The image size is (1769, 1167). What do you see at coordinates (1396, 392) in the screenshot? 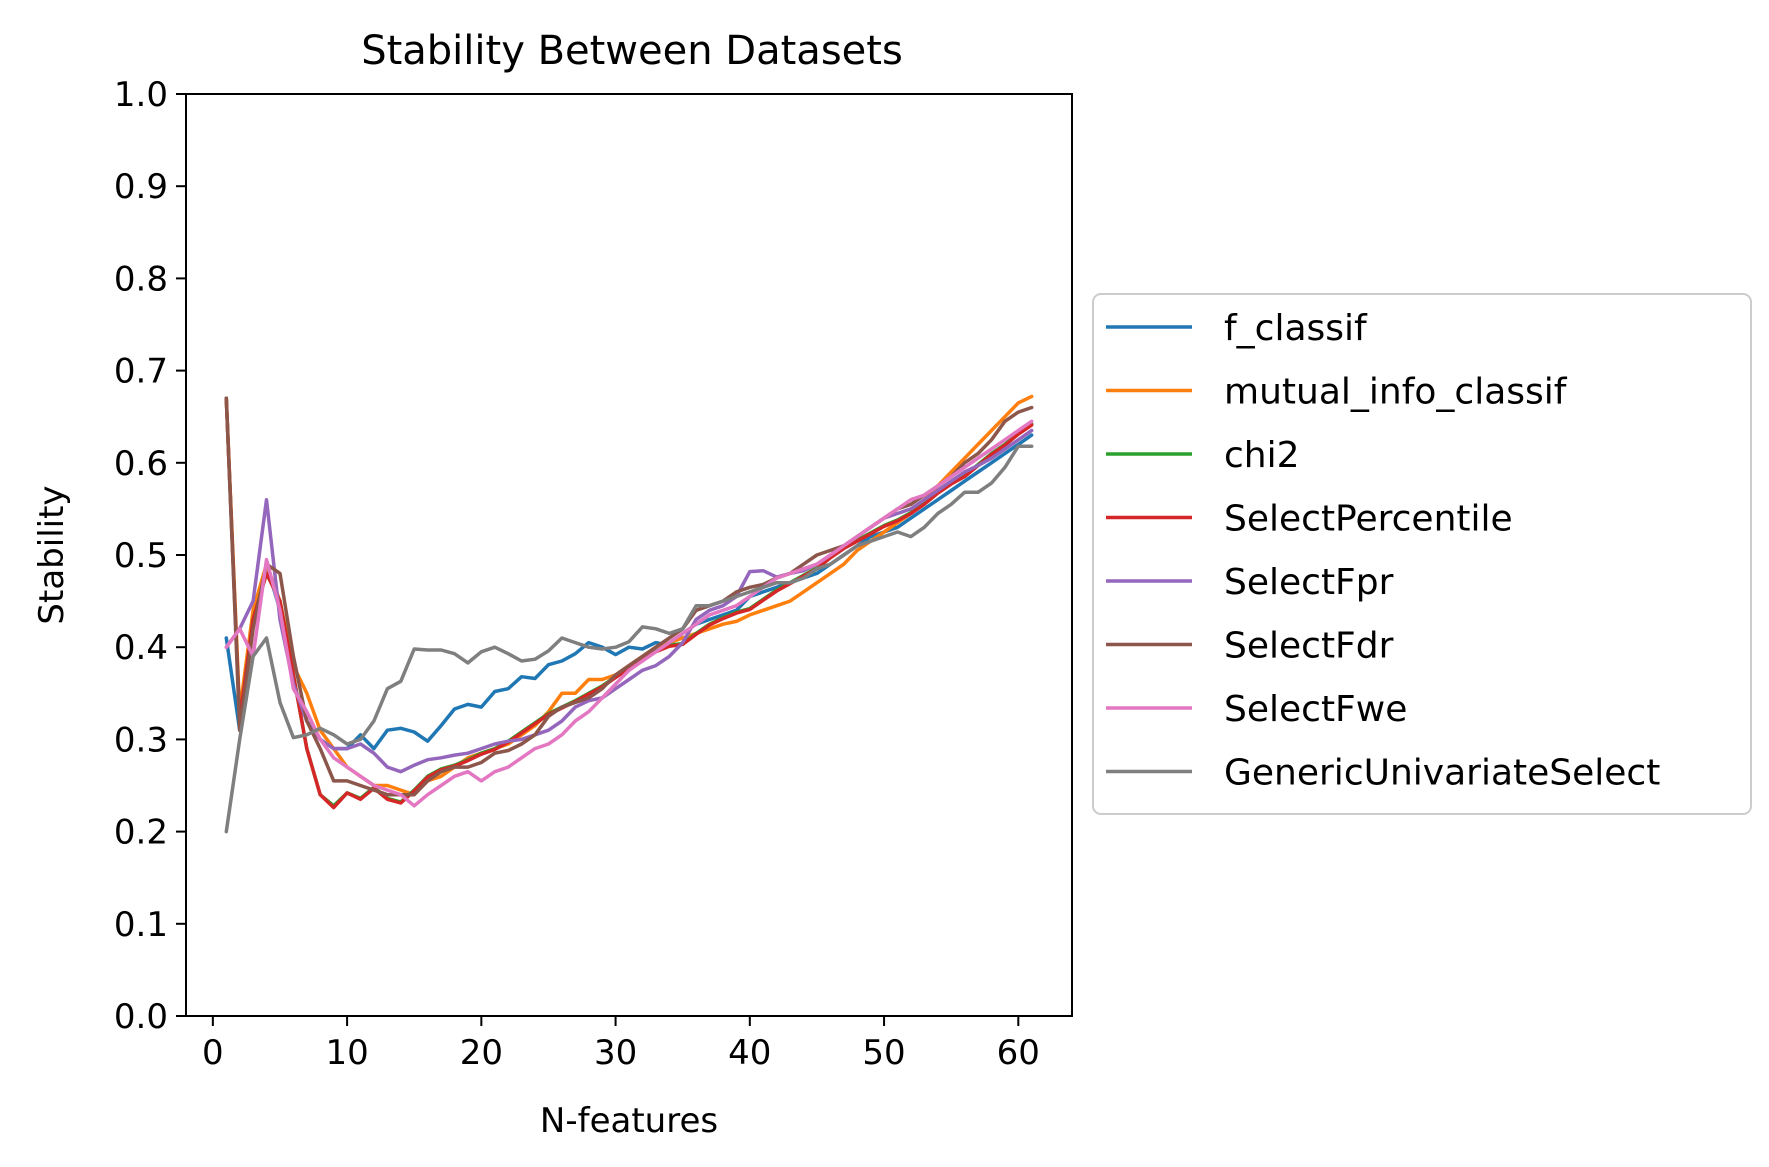
I see `legend-label: mutual_info_classif` at bounding box center [1396, 392].